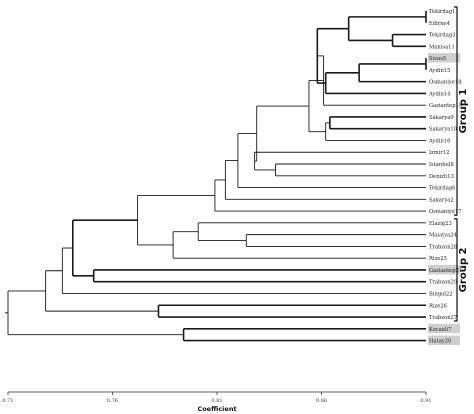 Image resolution: width=474 pixels, height=414 pixels. Describe the element at coordinates (440, 224) in the screenshot. I see `leaf-label-elazig23: Elazig23` at that location.